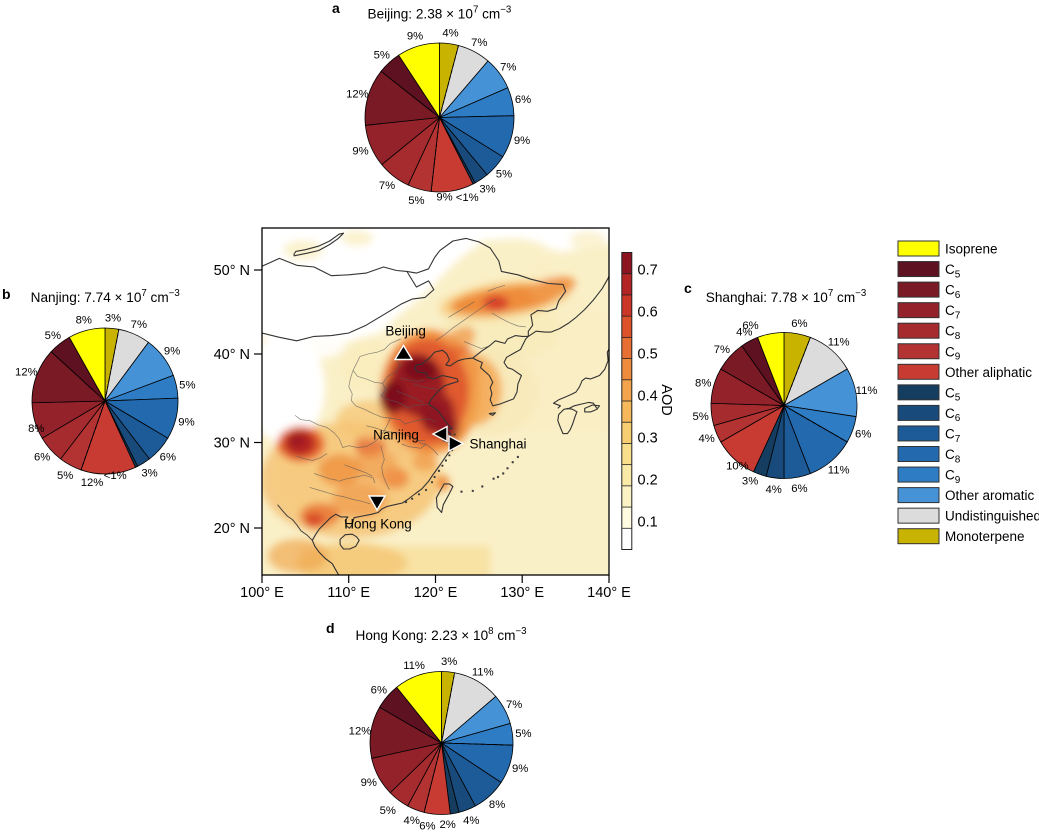 This screenshot has width=1039, height=833. Describe the element at coordinates (737, 467) in the screenshot. I see `svg-text: 10%` at that location.